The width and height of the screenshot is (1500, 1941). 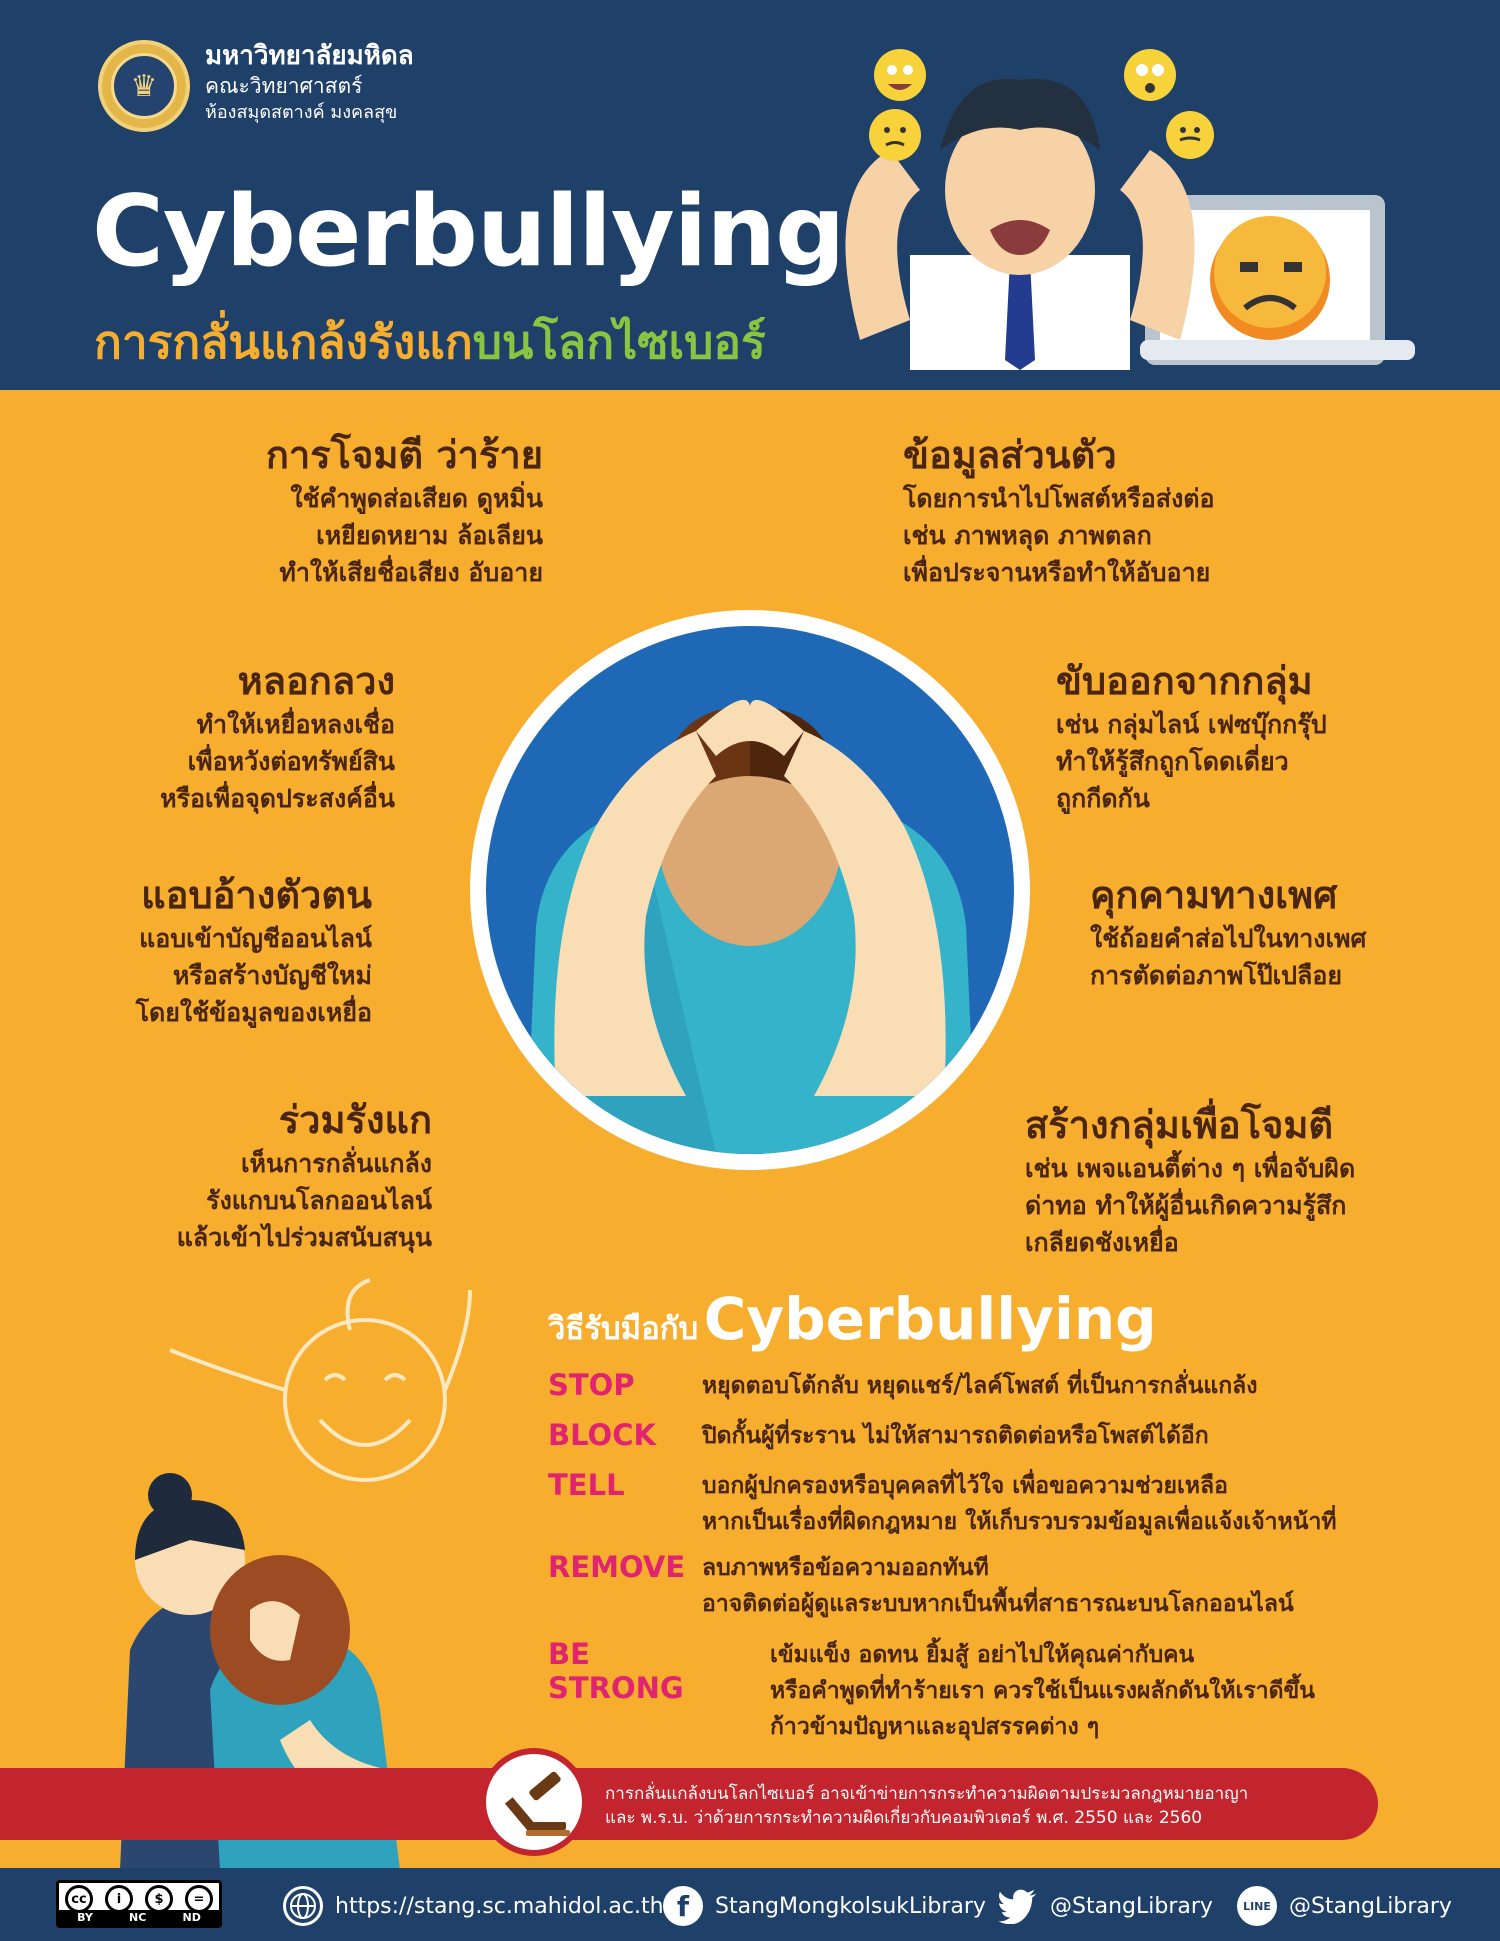 I want to click on line-icon: LINE, so click(x=1257, y=1906).